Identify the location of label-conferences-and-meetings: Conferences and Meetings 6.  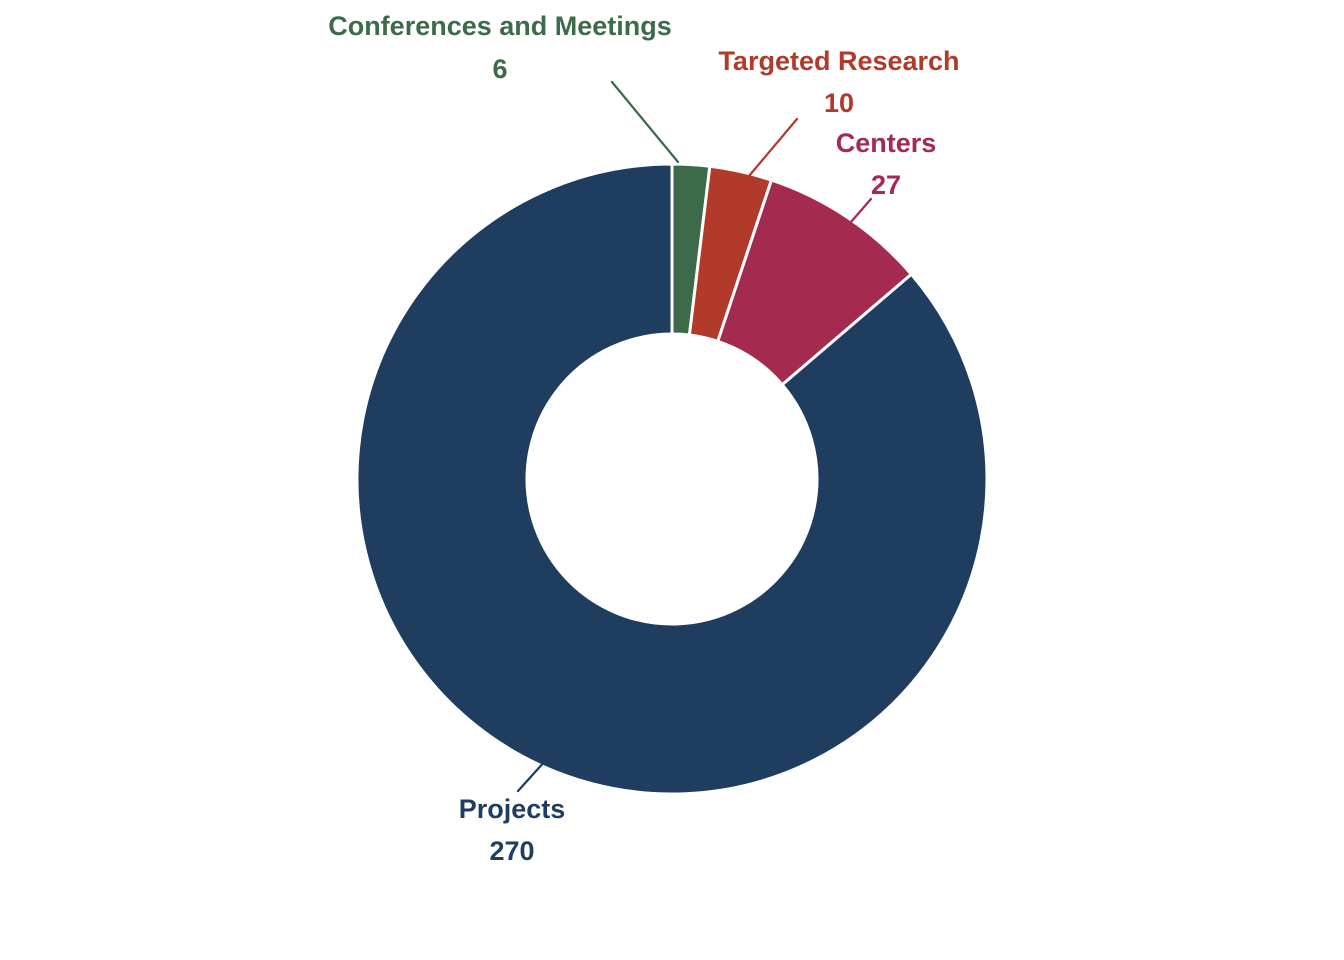
(500, 47).